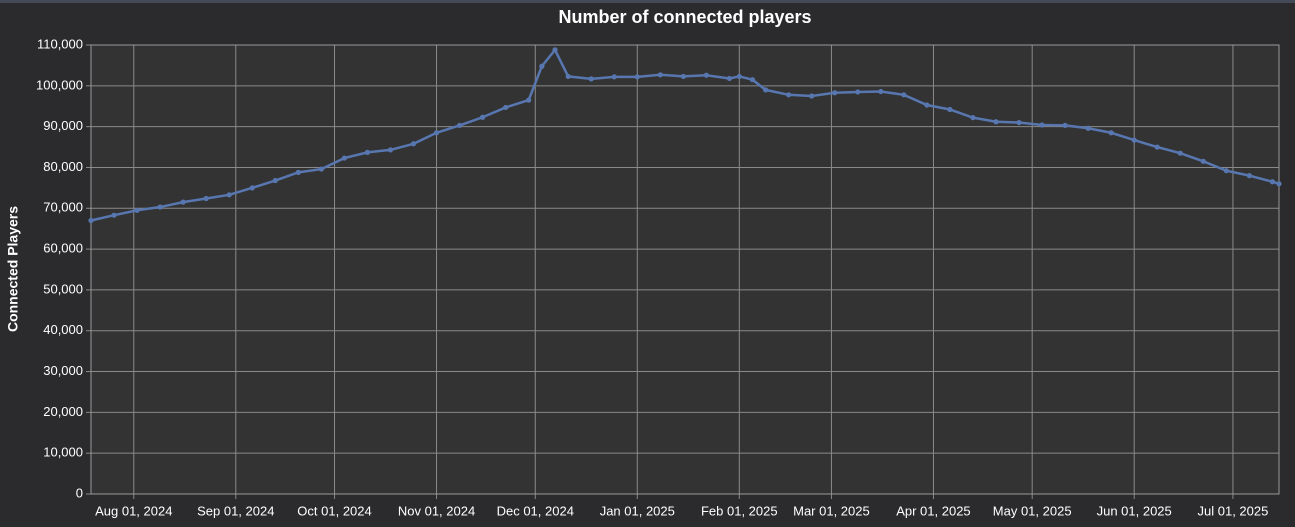 The width and height of the screenshot is (1295, 527). Describe the element at coordinates (535, 510) in the screenshot. I see `x-tick-label: Dec 01, 2024` at that location.